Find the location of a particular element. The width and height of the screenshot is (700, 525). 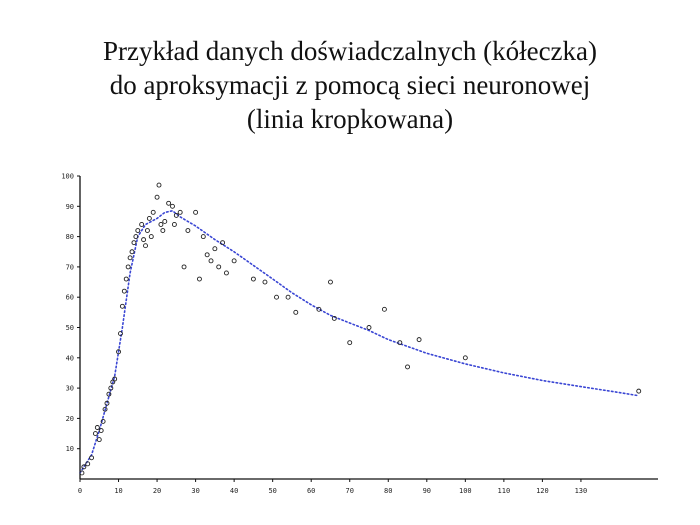

y-tick-label: 90 is located at coordinates (70, 207).